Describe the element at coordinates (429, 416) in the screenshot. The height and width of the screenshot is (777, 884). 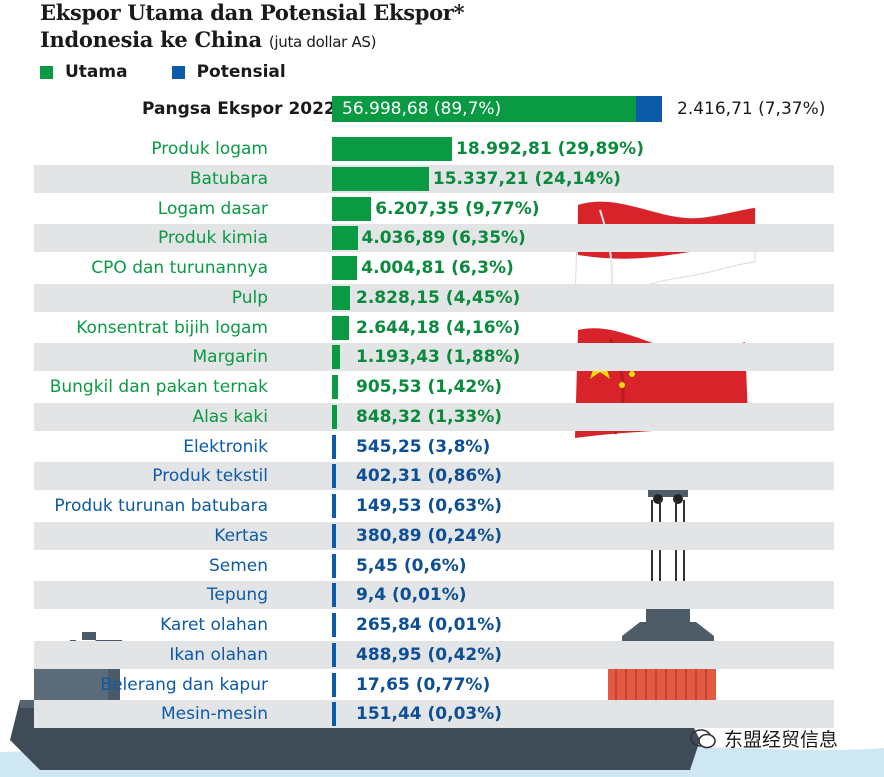
I see `value-label: 848,32 (1,33%)` at that location.